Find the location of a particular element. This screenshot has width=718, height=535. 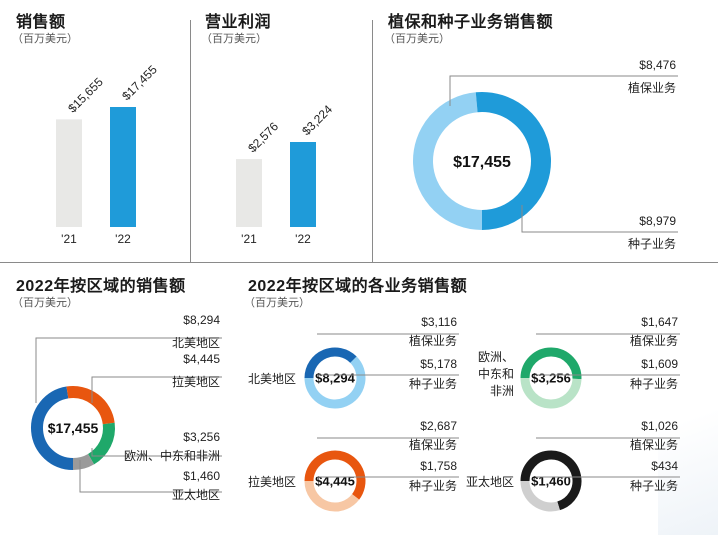

na-region-label-0: 北美地区 is located at coordinates (272, 379).